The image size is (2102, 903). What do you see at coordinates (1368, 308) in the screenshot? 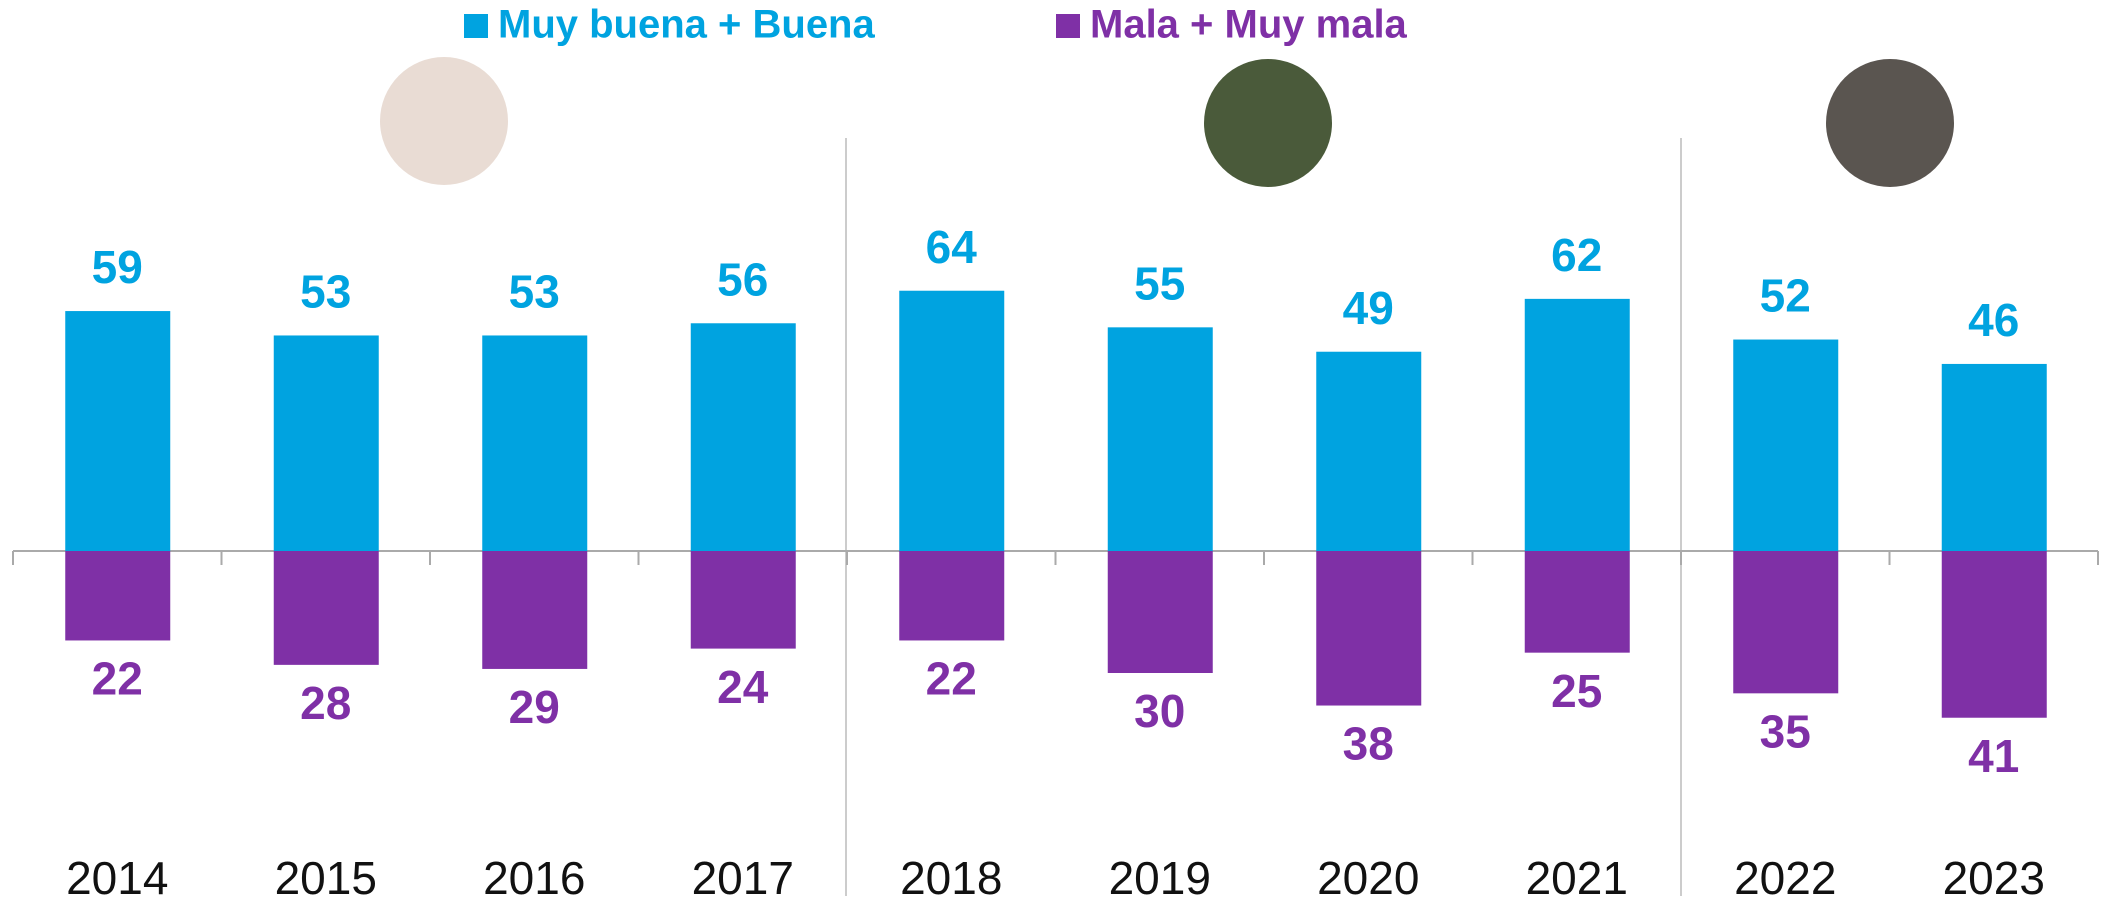
I see `value-label: 49` at bounding box center [1368, 308].